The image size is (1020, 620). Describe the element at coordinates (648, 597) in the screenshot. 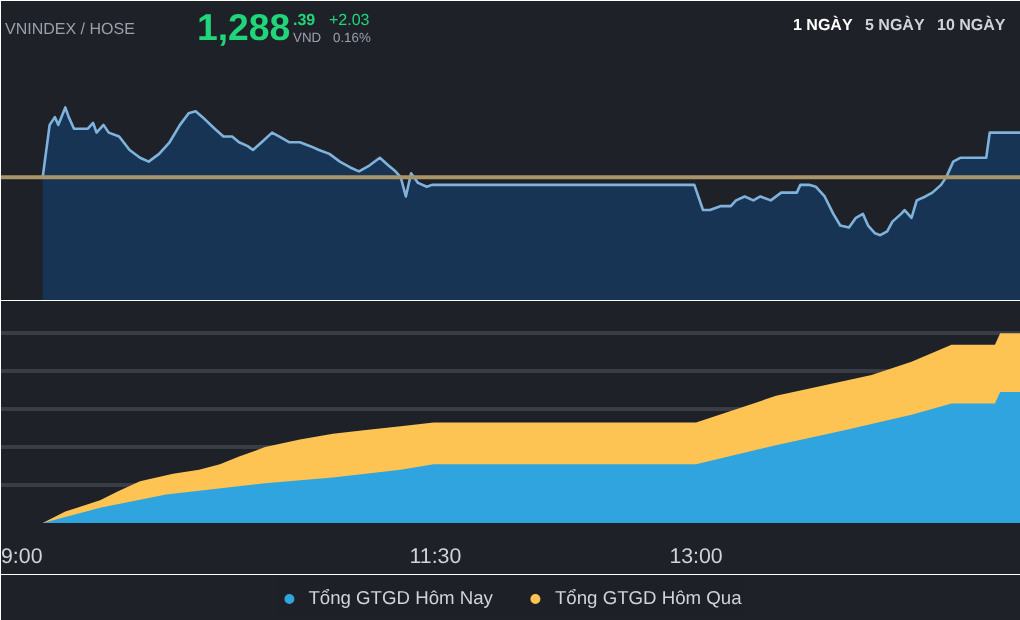

I see `legend-label: Tổng GTGD Hôm Qua` at that location.